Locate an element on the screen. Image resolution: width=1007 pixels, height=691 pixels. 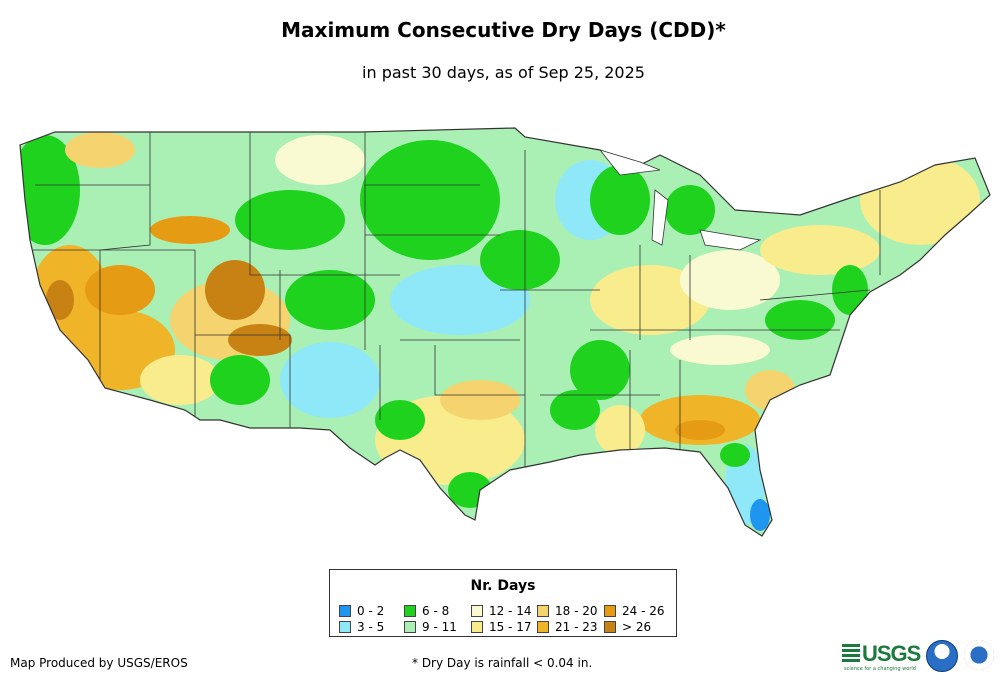
producer-credit: Map Produced by USGS/EROS is located at coordinates (99, 663).